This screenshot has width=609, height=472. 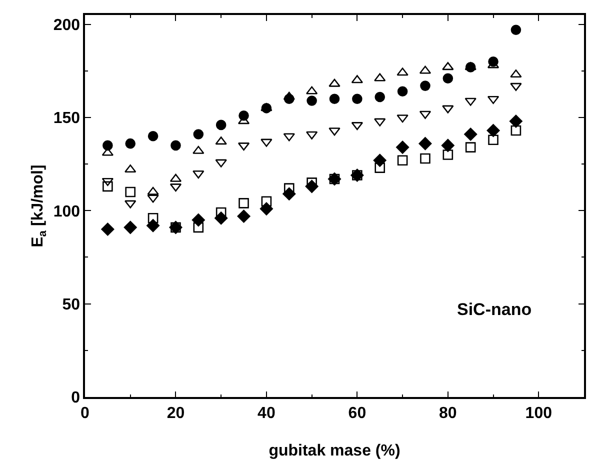 What do you see at coordinates (66, 211) in the screenshot?
I see `y-tick-label: 100` at bounding box center [66, 211].